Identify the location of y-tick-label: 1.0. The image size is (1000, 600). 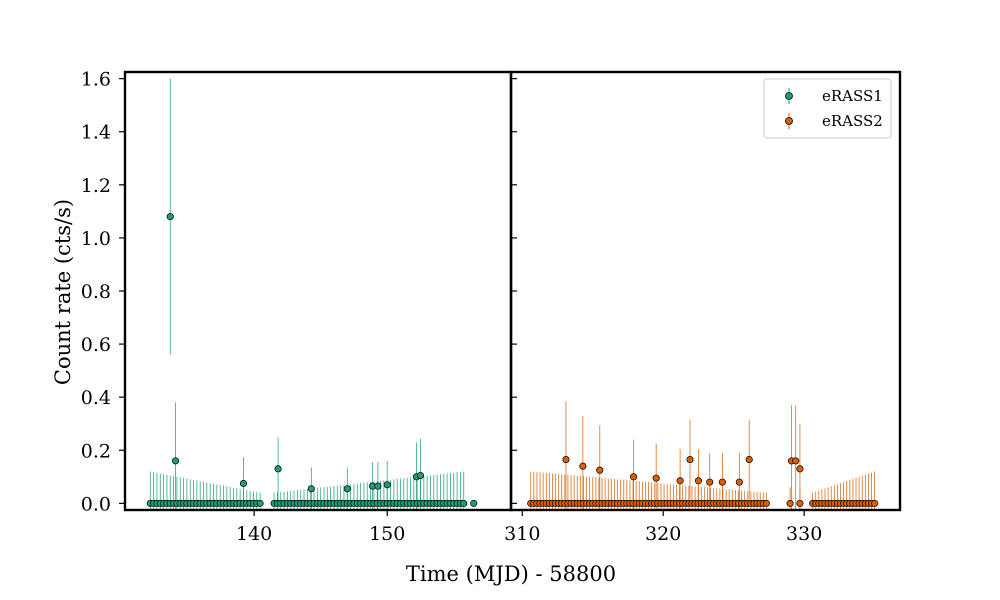
(96, 239).